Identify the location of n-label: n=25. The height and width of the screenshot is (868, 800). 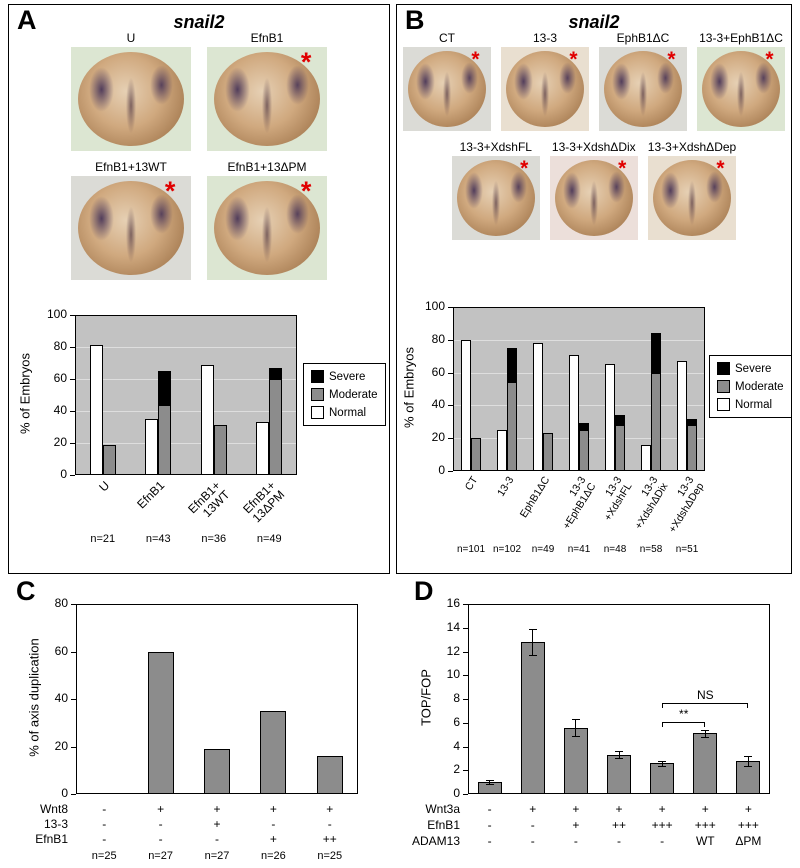
(330, 856).